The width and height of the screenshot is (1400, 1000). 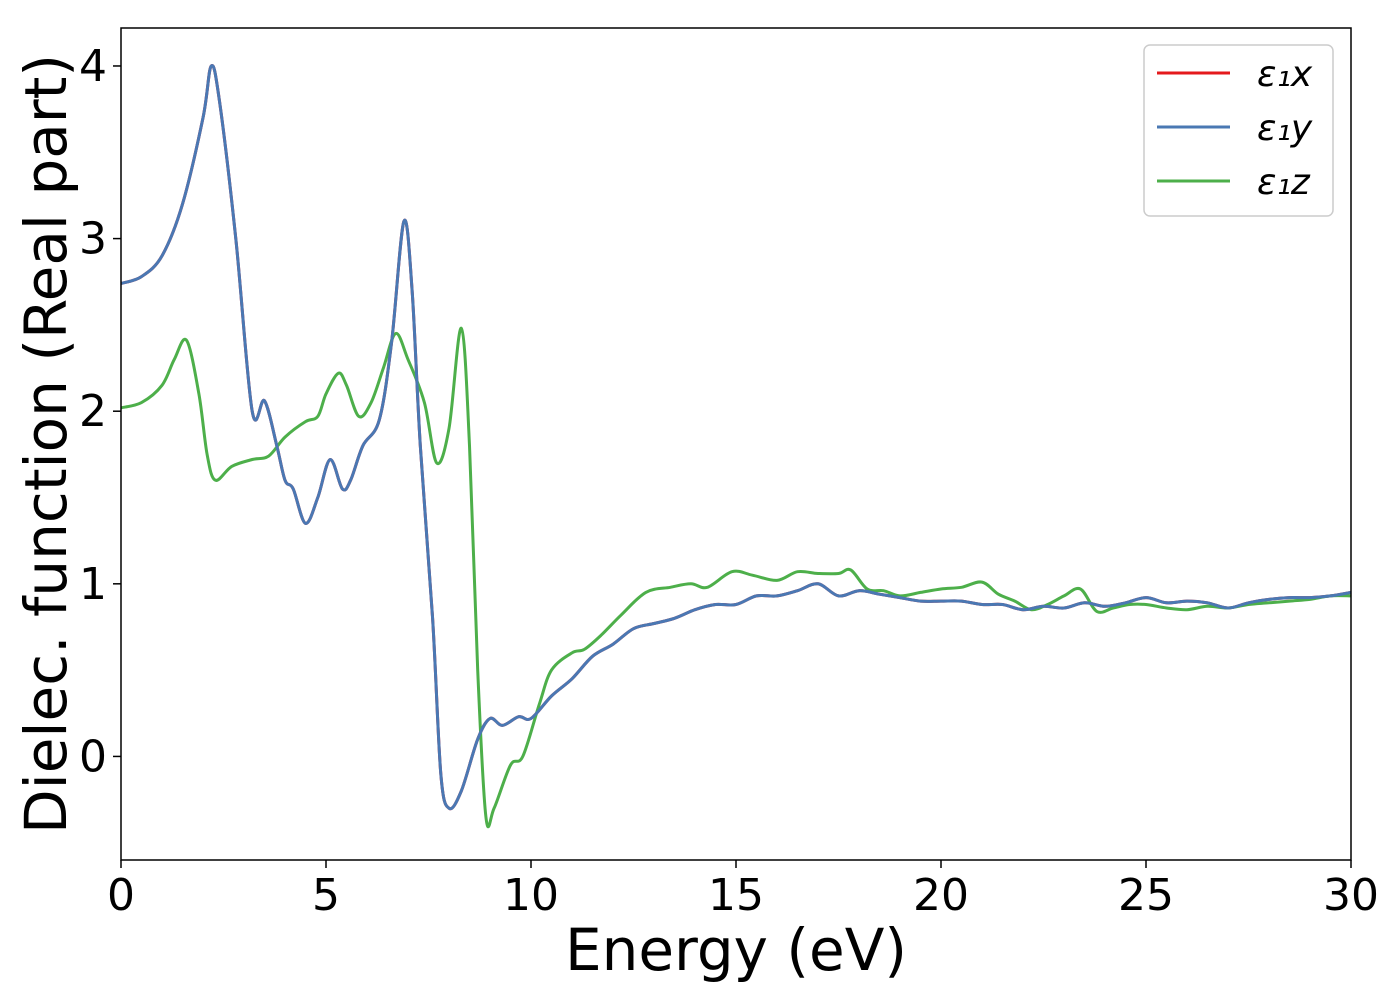 I want to click on y-tick-label: 4, so click(x=93, y=66).